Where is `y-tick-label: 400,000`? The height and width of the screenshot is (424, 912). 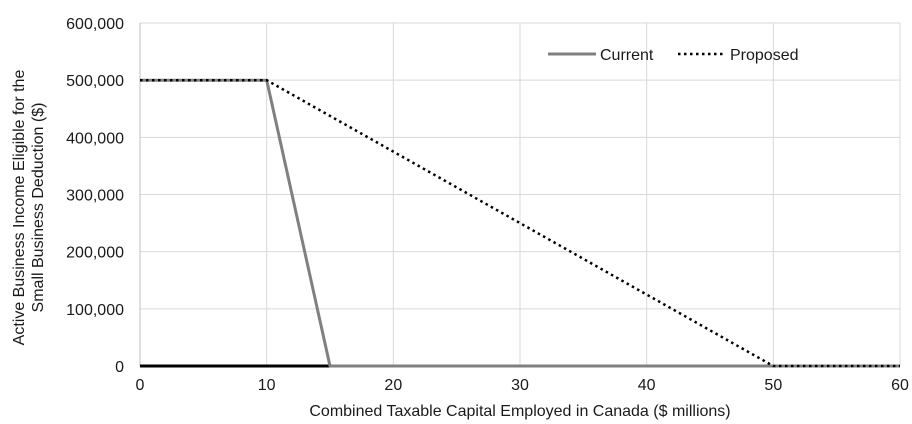 y-tick-label: 400,000 is located at coordinates (95, 138).